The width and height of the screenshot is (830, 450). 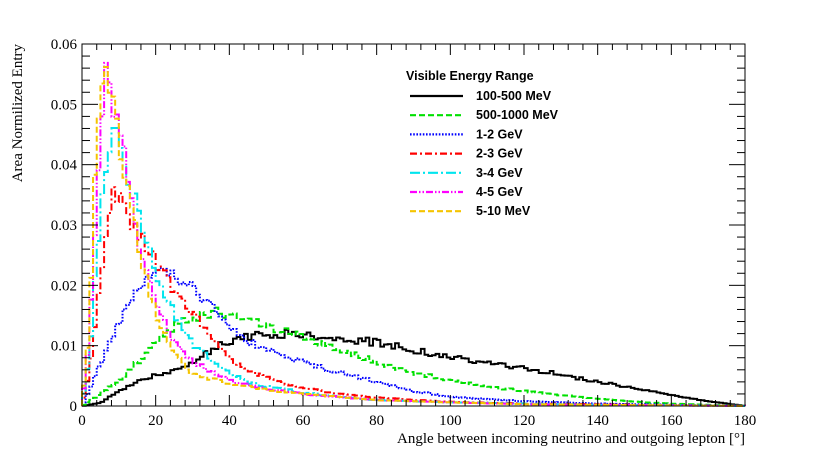 What do you see at coordinates (597, 421) in the screenshot?
I see `x-tick-label: 140` at bounding box center [597, 421].